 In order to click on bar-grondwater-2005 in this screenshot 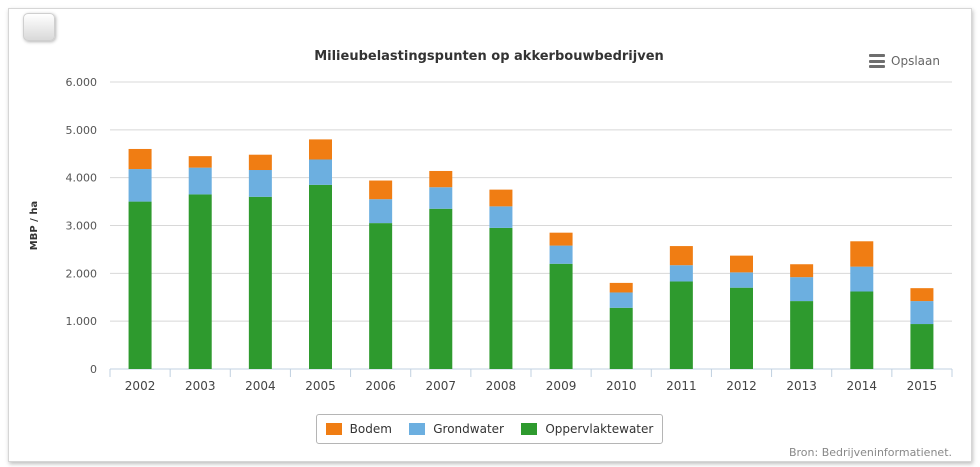, I will do `click(320, 172)`.